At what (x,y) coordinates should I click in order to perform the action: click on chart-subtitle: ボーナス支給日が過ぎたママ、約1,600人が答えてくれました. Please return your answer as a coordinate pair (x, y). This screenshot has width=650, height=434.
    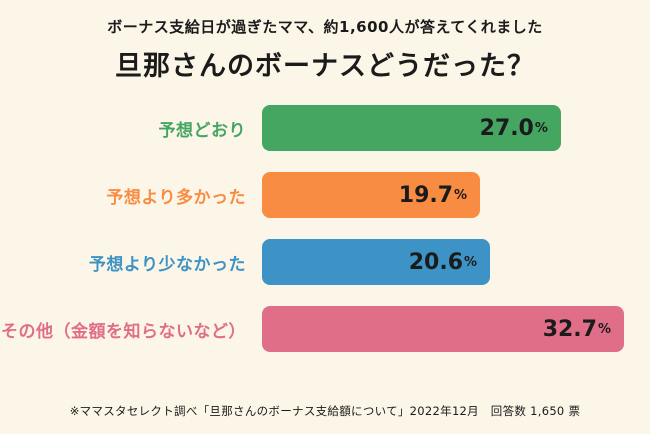
    Looking at the image, I should click on (325, 27).